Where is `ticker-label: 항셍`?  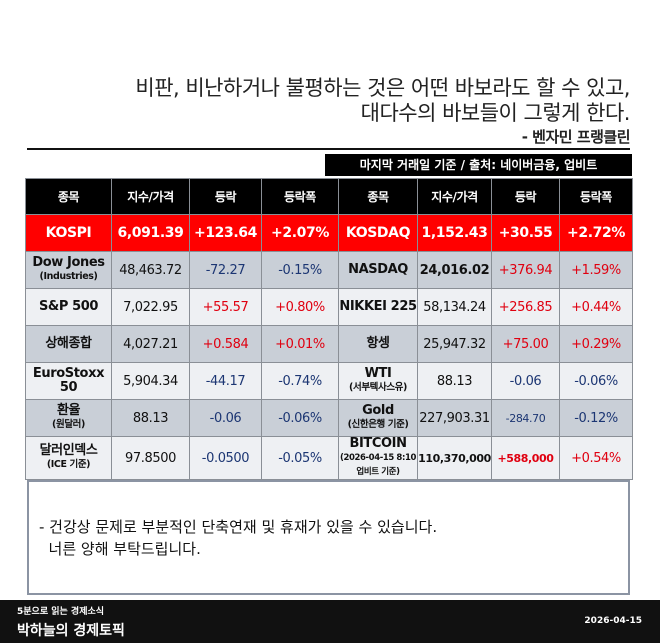 ticker-label: 항셍 is located at coordinates (378, 343).